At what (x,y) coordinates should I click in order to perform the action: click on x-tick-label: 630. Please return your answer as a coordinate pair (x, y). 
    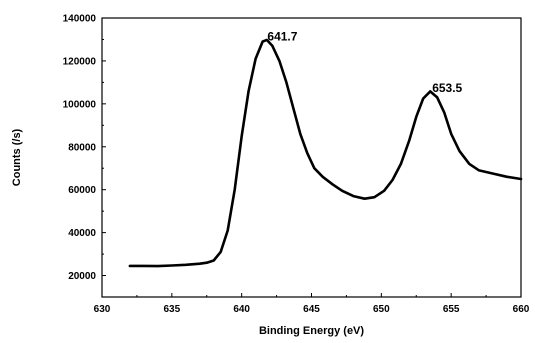
    Looking at the image, I should click on (102, 309).